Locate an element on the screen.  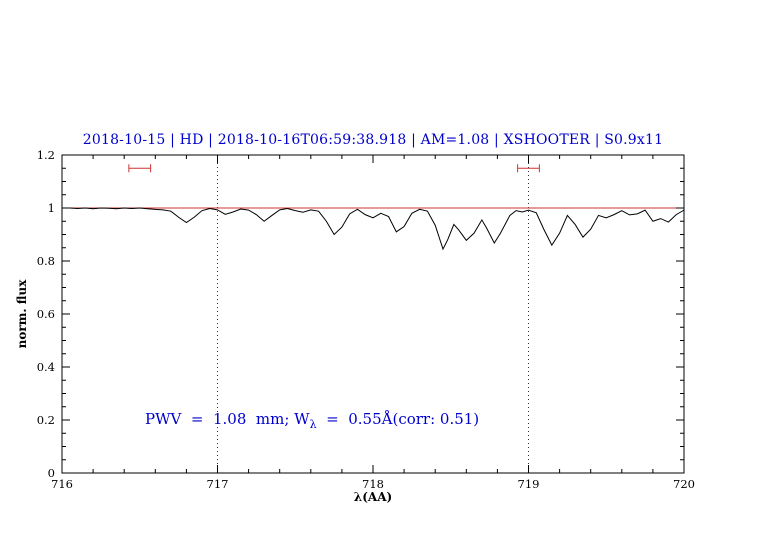
pwv-annotation-suffix: = 0.55Å(corr: 0.51) is located at coordinates (398, 419).